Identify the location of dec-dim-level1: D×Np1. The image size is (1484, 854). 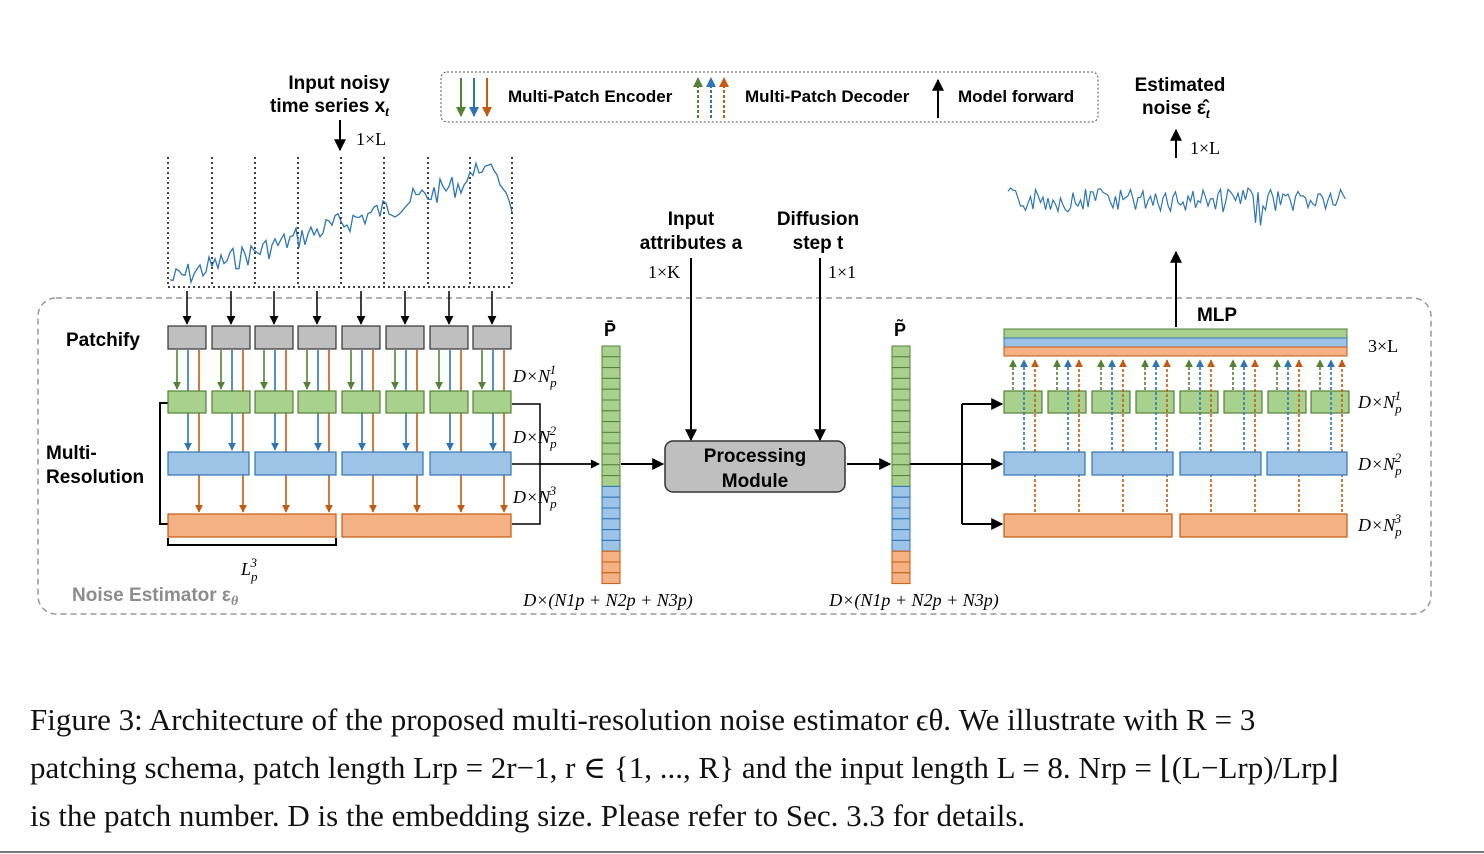
(1379, 402).